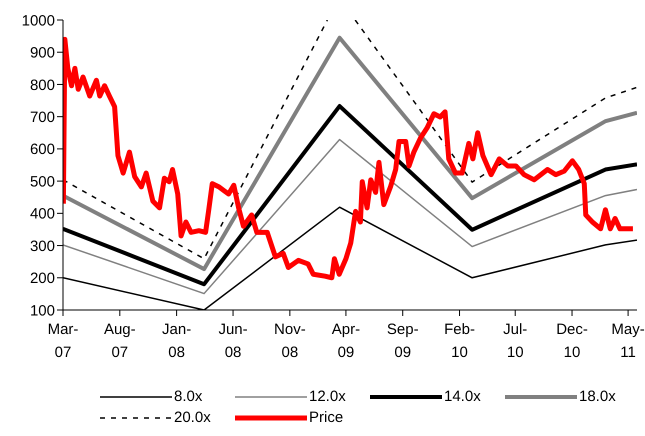 The height and width of the screenshot is (436, 645). Describe the element at coordinates (42, 149) in the screenshot. I see `y-tick-label: 600` at that location.